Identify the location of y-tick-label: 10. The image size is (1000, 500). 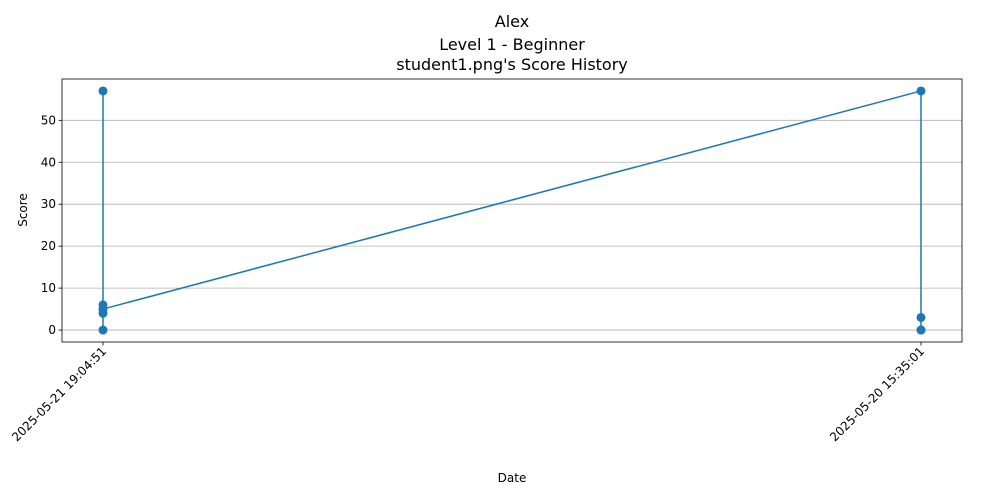
(48, 288).